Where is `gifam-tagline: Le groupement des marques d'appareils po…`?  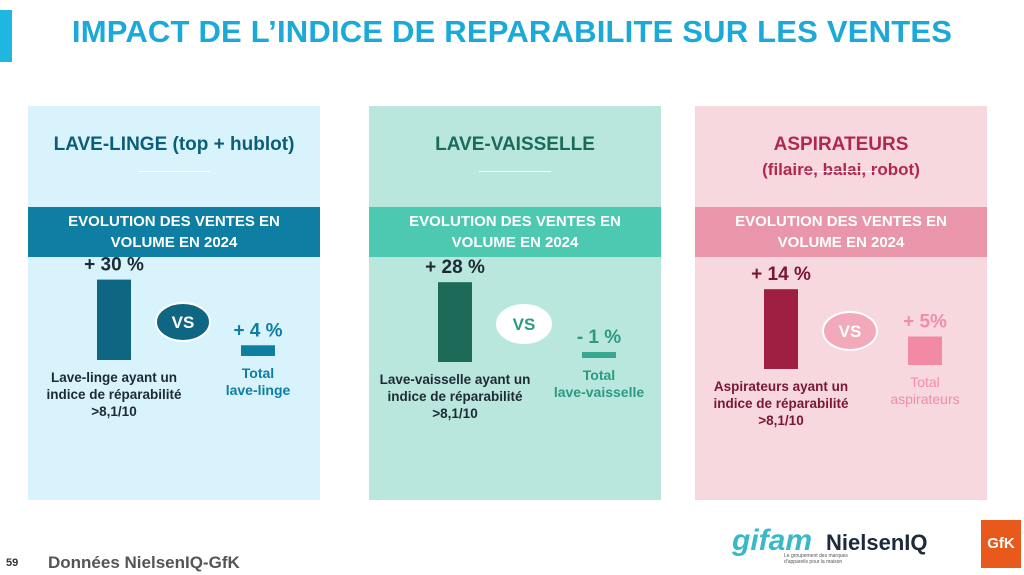
gifam-tagline: Le groupement des marques d'appareils po… is located at coordinates (816, 559).